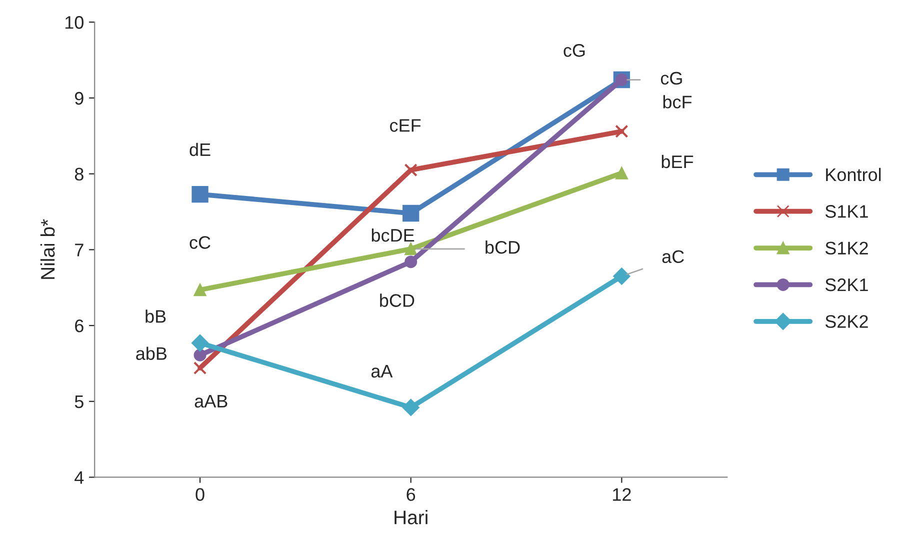 The width and height of the screenshot is (901, 553). Describe the element at coordinates (673, 257) in the screenshot. I see `annotation: aC` at that location.